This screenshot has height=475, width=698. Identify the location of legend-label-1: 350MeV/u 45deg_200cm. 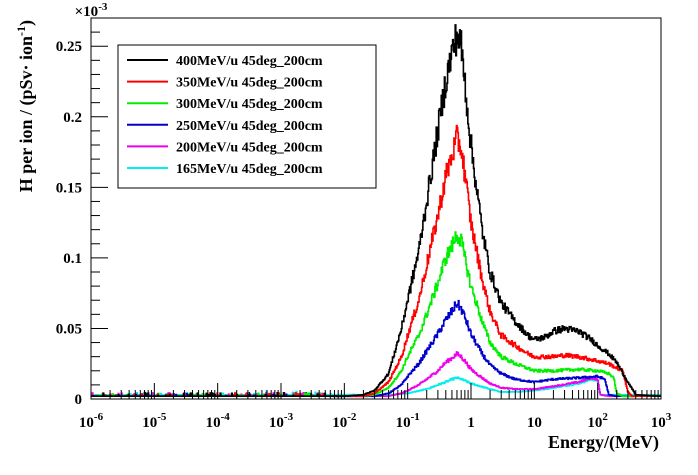
(249, 83).